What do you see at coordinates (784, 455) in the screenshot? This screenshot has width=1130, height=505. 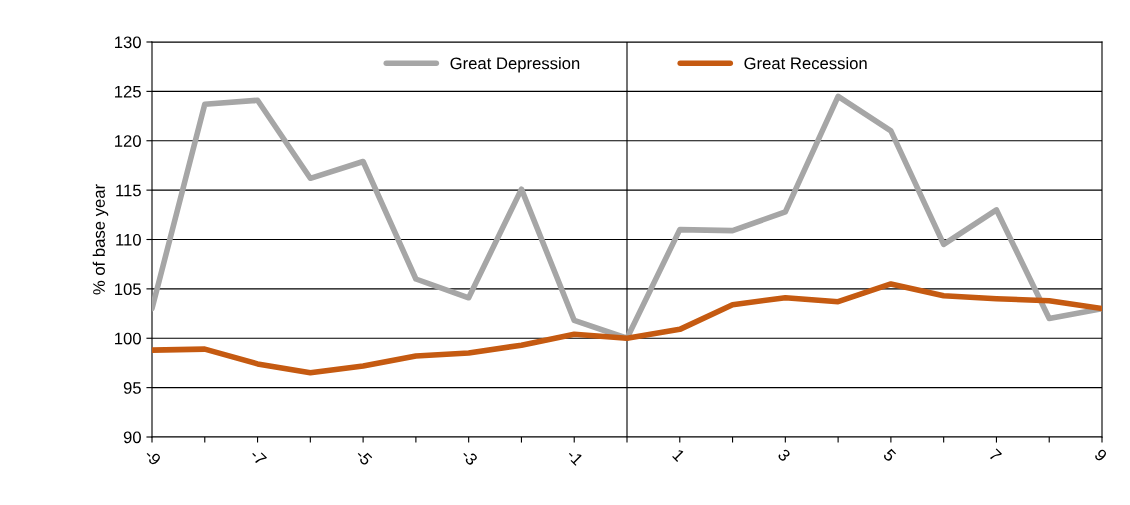 I see `x-tick-label: 3` at bounding box center [784, 455].